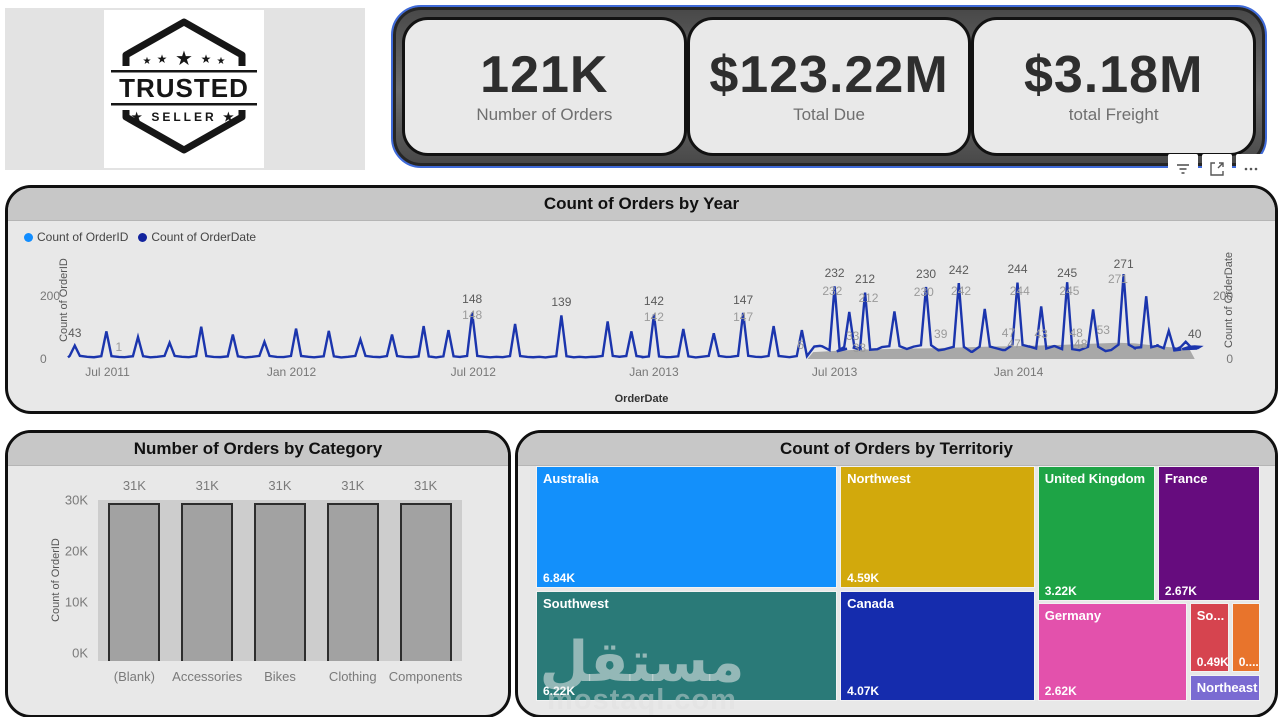 This screenshot has width=1278, height=717. What do you see at coordinates (352, 676) in the screenshot?
I see `bar-category-label: Clothing` at bounding box center [352, 676].